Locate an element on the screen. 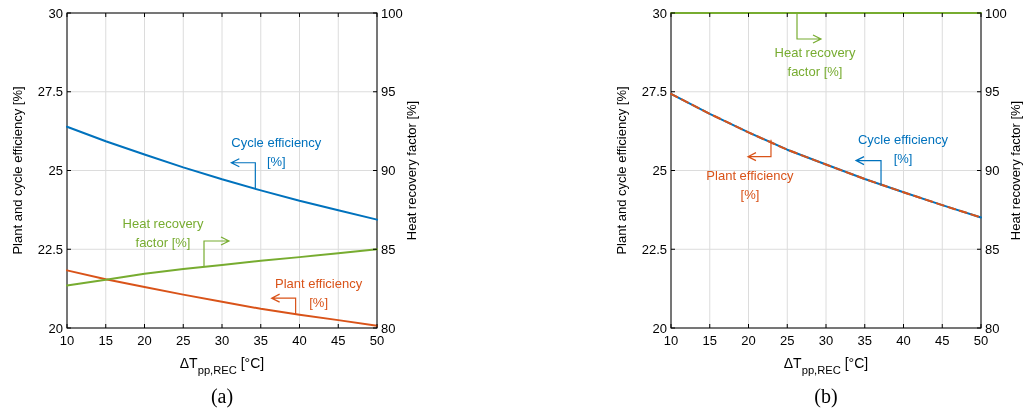  text: (a) is located at coordinates (222, 396).